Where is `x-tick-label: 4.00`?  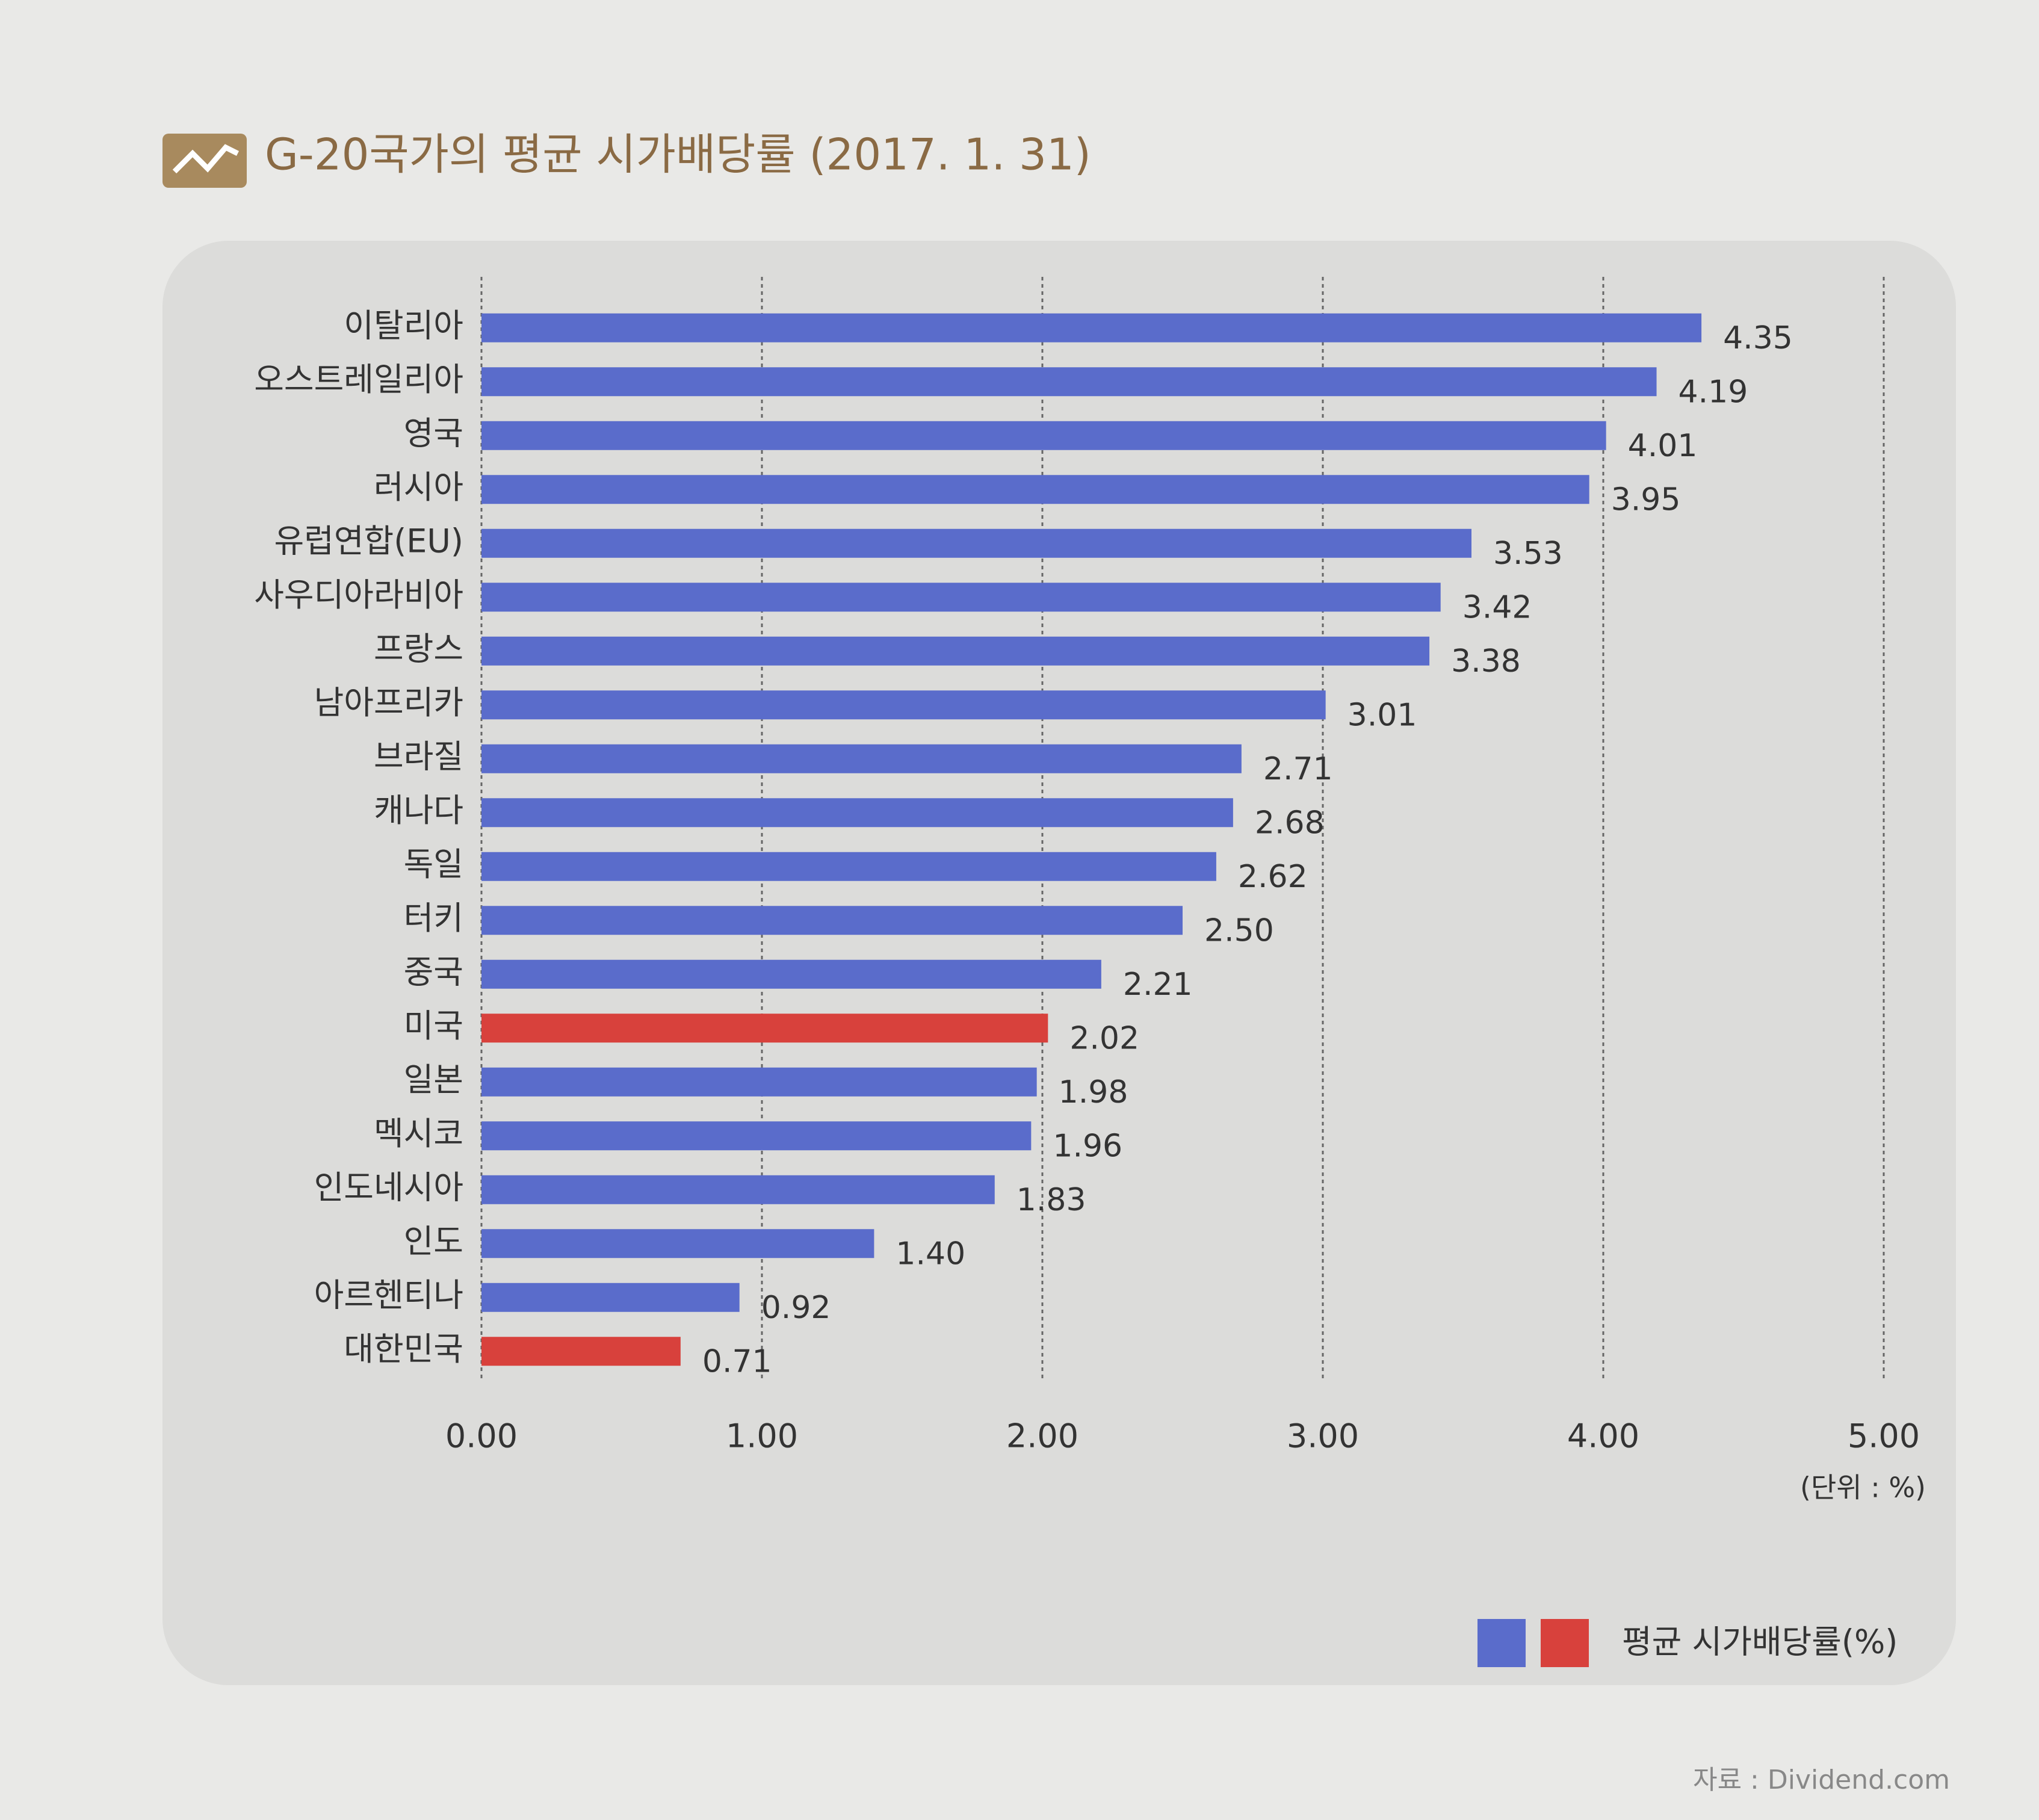
x-tick-label: 4.00 is located at coordinates (1603, 1436).